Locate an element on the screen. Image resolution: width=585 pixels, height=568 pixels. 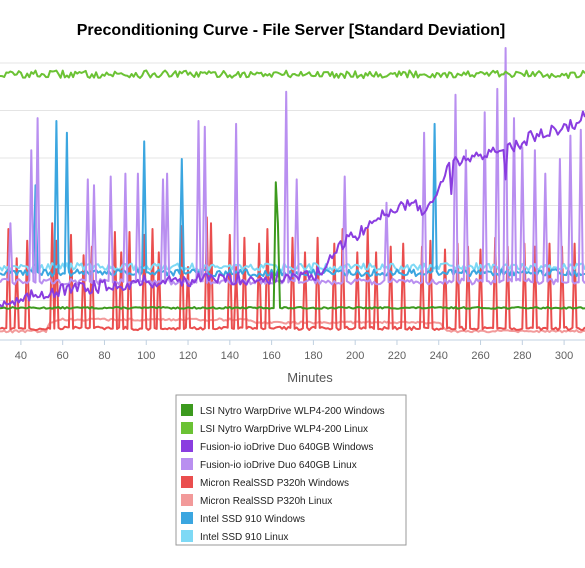
x-tick-label: 60 is located at coordinates (63, 356).